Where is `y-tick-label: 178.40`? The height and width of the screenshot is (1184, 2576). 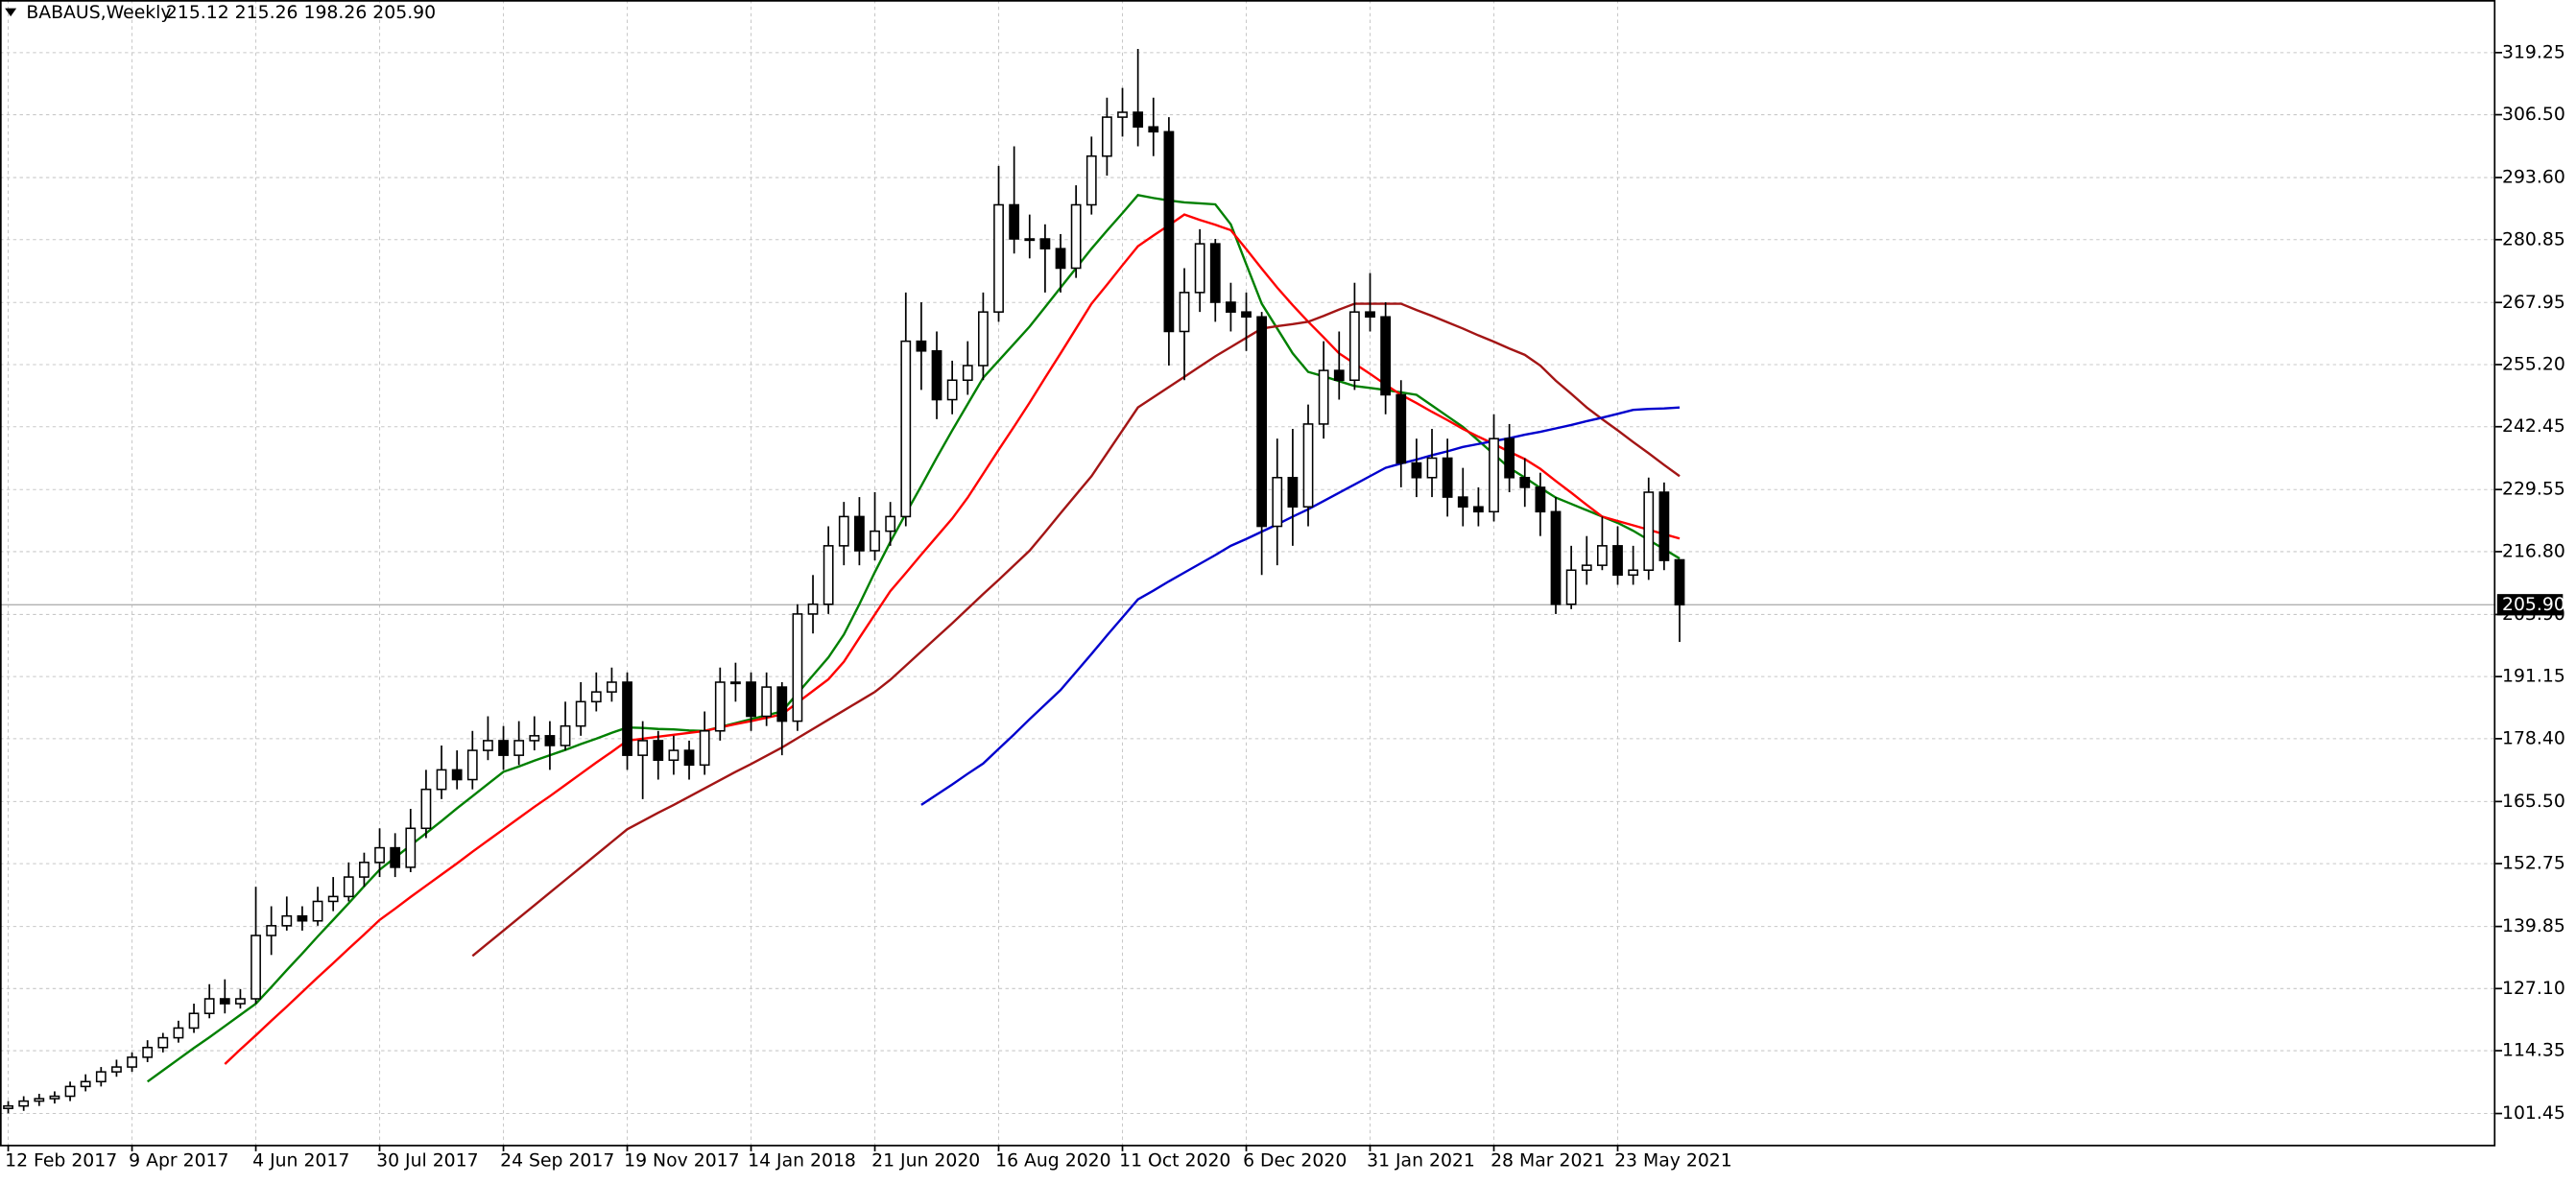 y-tick-label: 178.40 is located at coordinates (2533, 738).